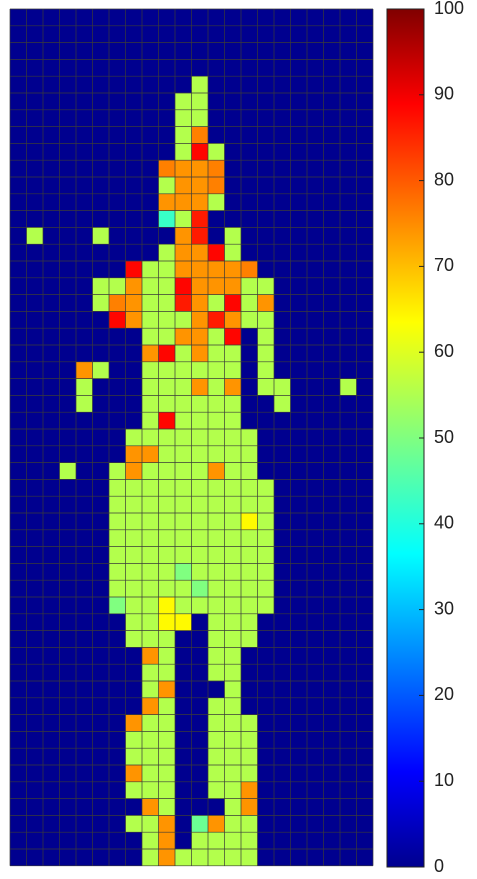 The height and width of the screenshot is (879, 477). I want to click on colorbar-tick-label: 90, so click(444, 94).